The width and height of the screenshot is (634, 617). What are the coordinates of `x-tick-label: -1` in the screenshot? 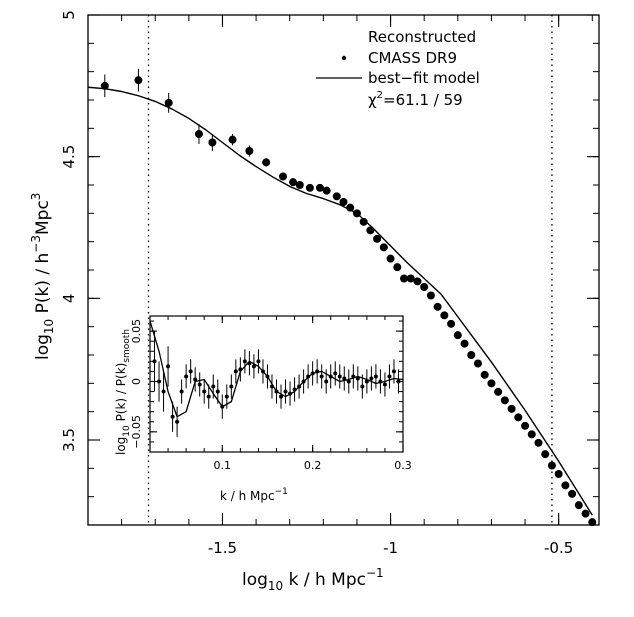 It's located at (390, 548).